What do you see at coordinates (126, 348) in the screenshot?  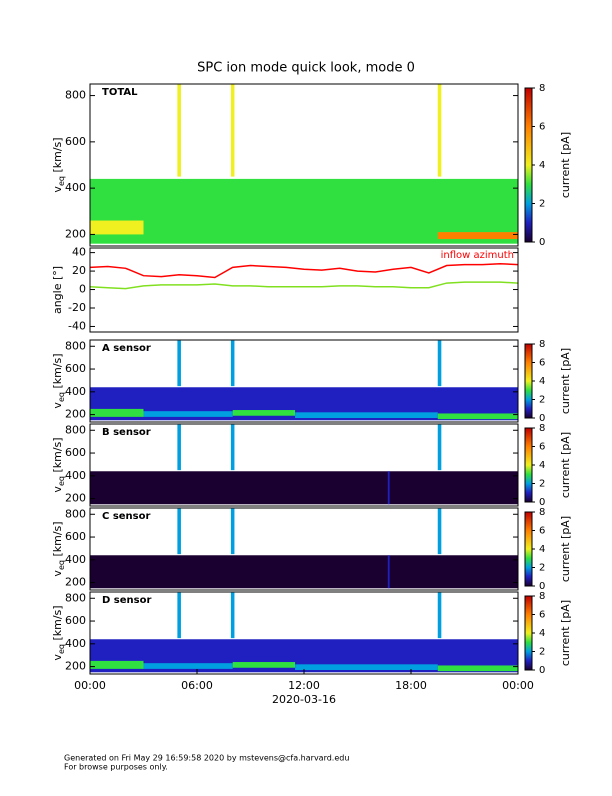 I see `panel-label: A sensor` at bounding box center [126, 348].